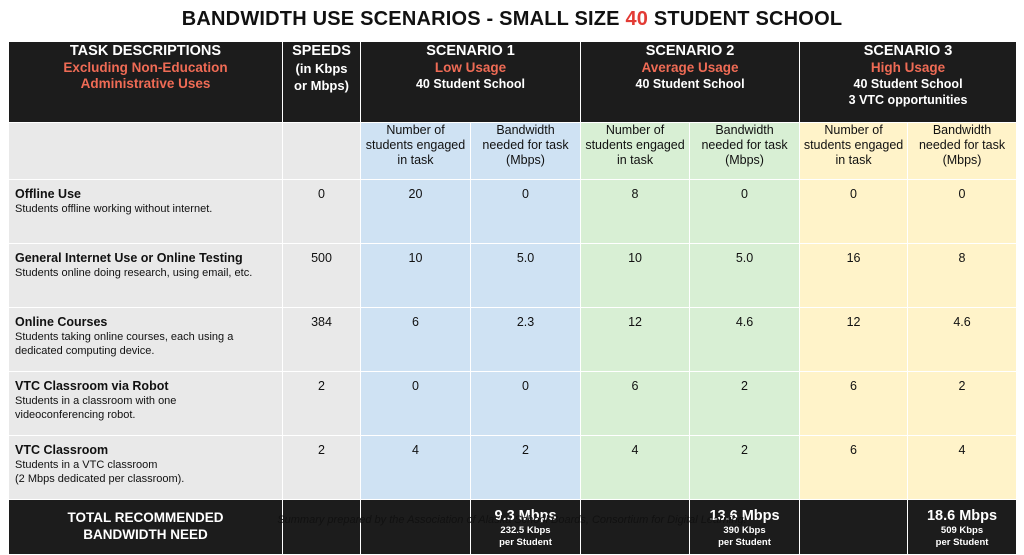 This screenshot has width=1024, height=555. I want to click on subheader-s1-bandwidth: Bandwidth needed for task (Mbps), so click(525, 151).